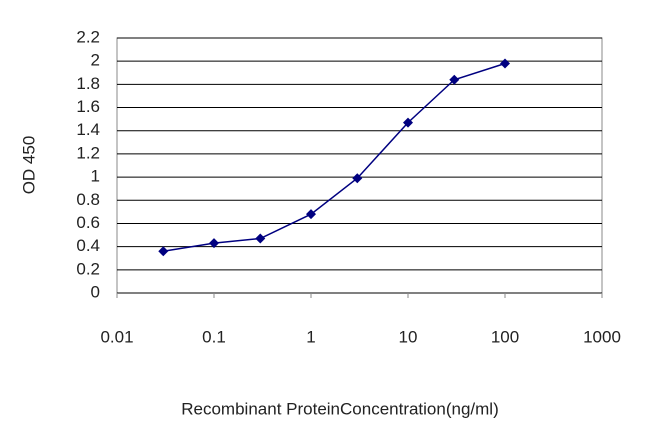  What do you see at coordinates (116, 336) in the screenshot?
I see `x-tick-label: 0.01` at bounding box center [116, 336].